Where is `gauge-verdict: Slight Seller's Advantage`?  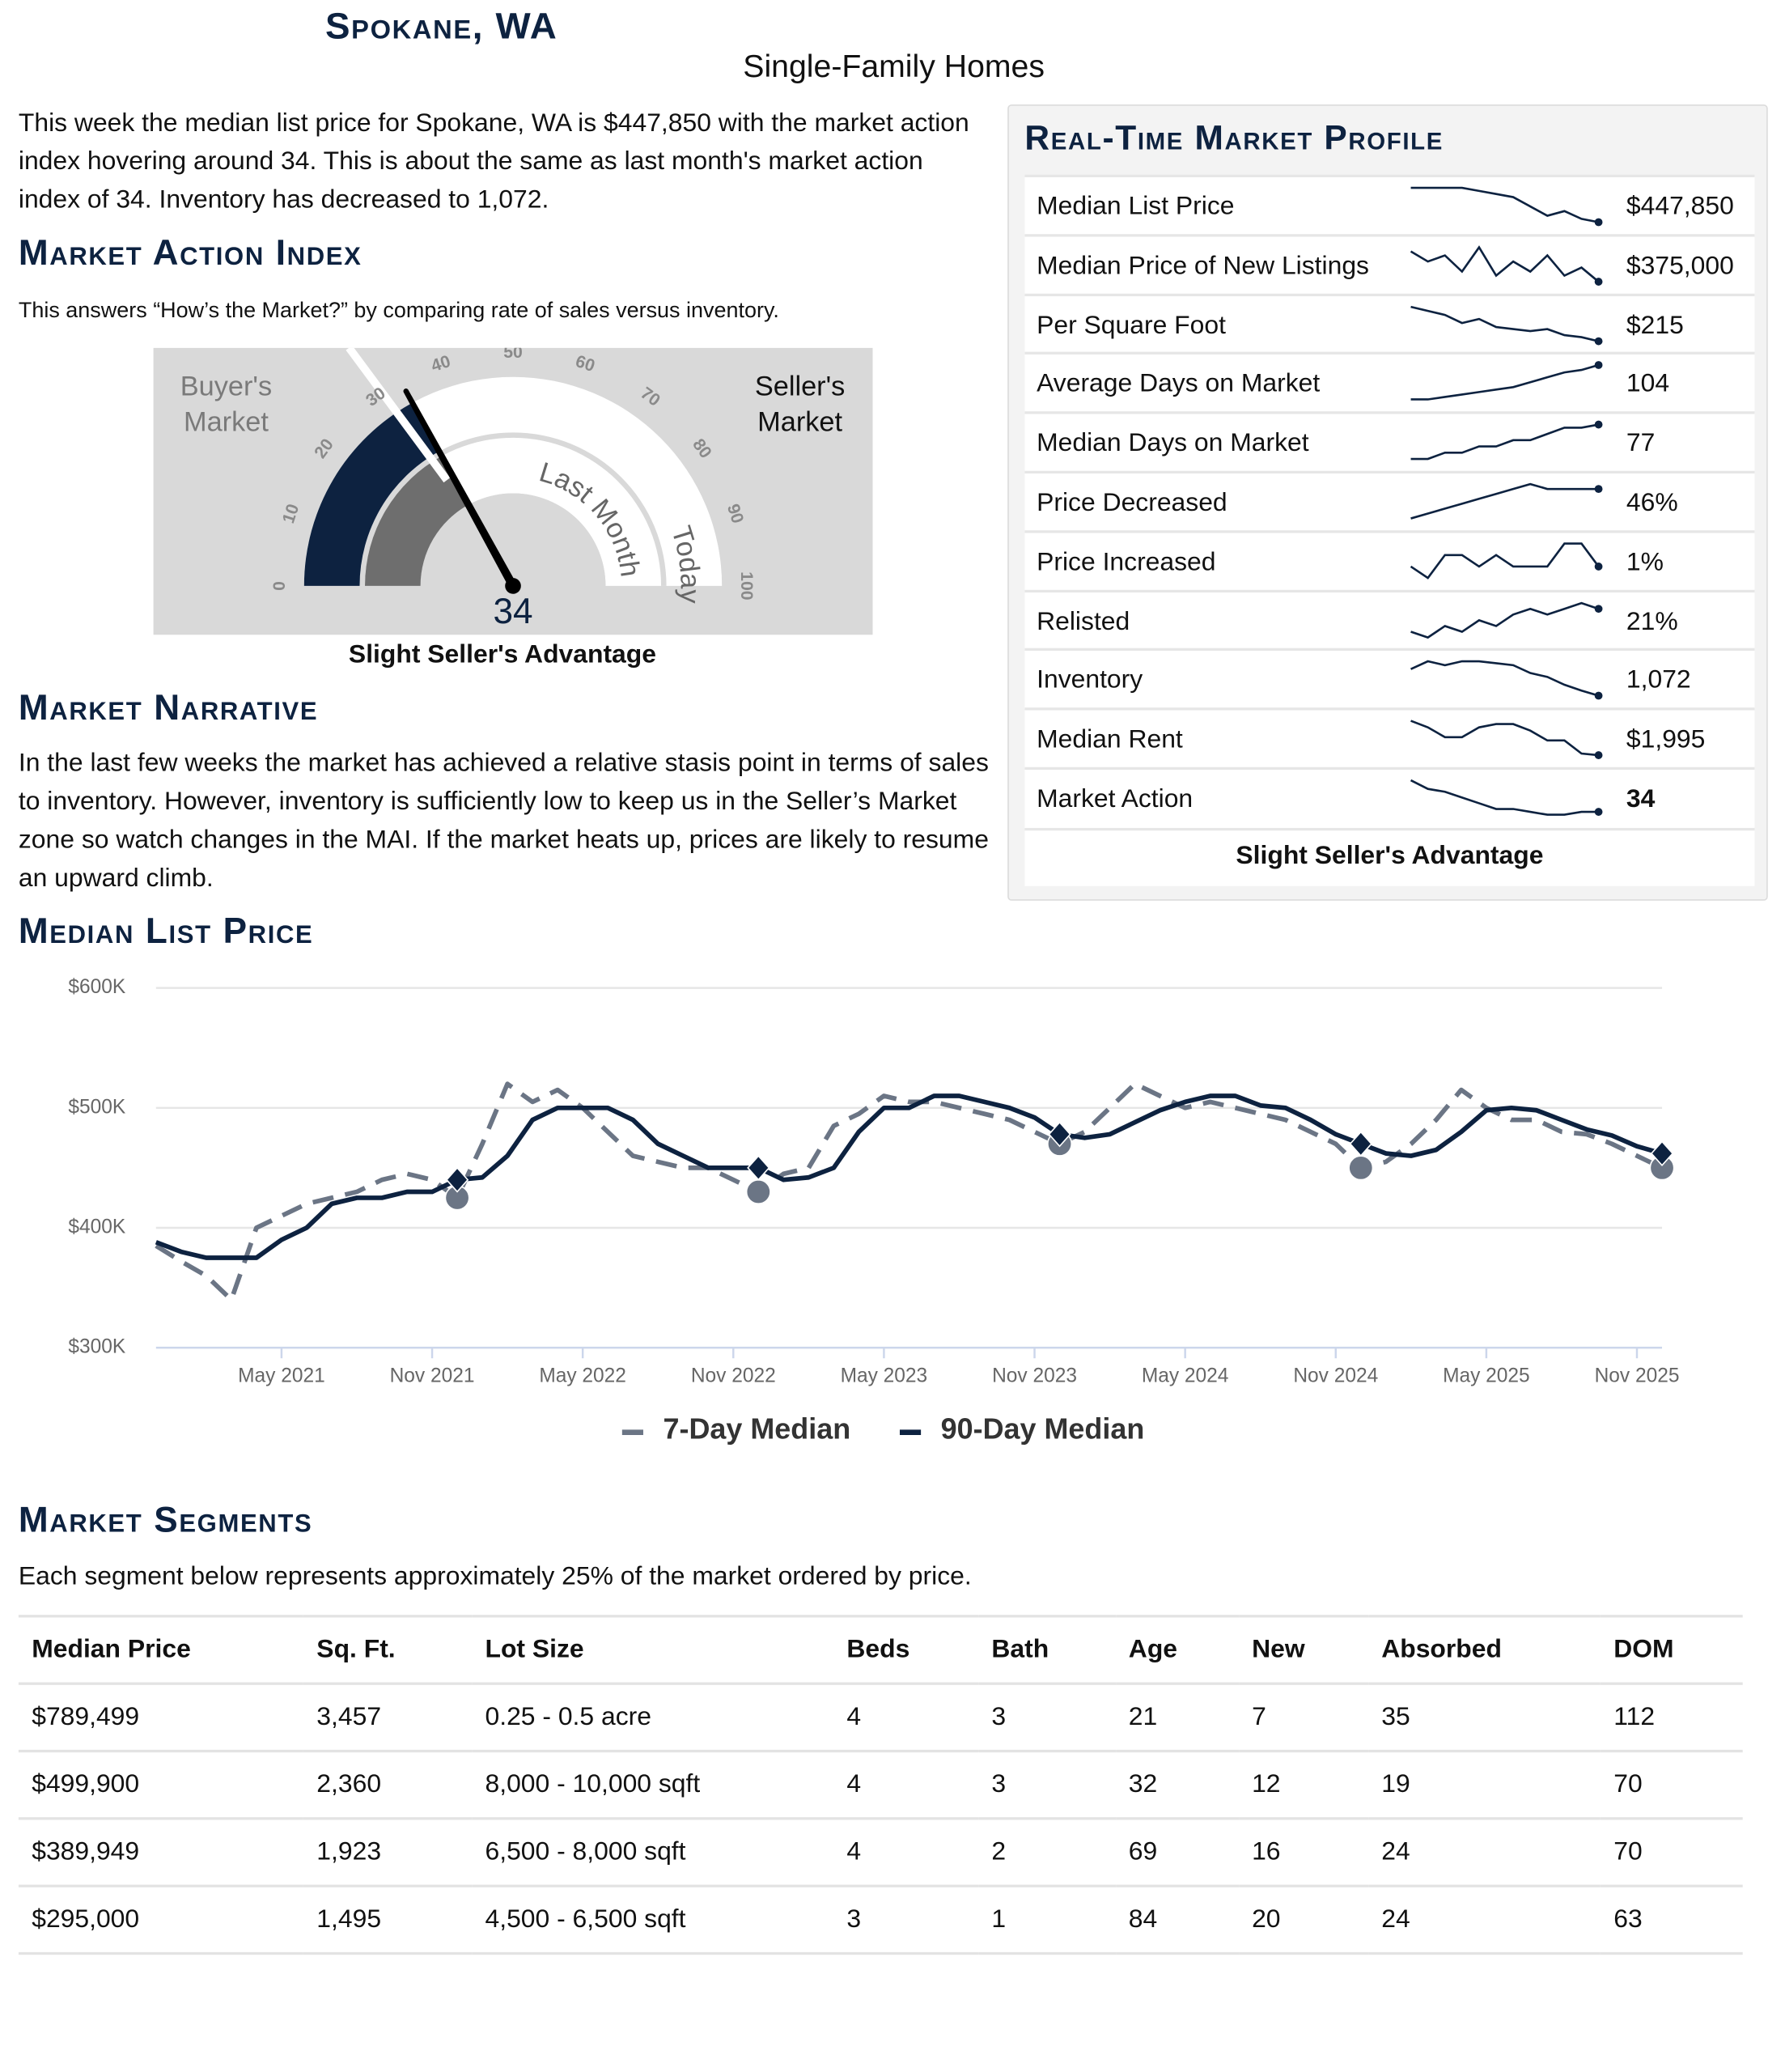
gauge-verdict: Slight Seller's Advantage is located at coordinates (502, 654).